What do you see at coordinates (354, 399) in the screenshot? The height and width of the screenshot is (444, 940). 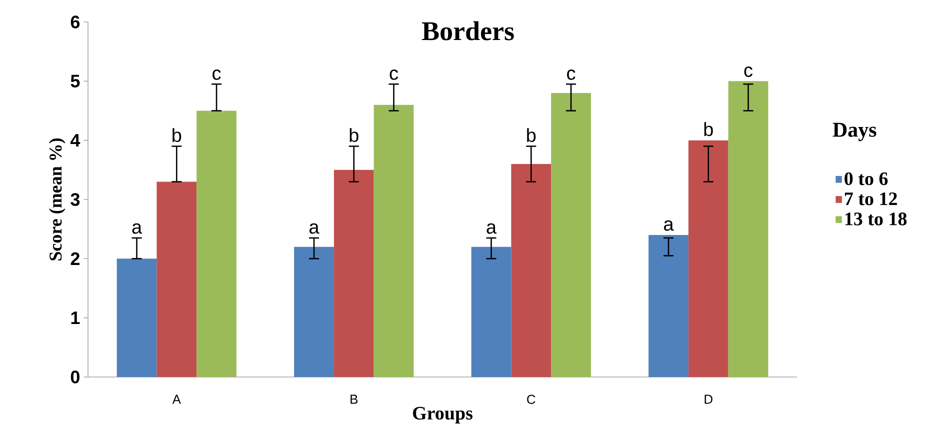 I see `x-tick-label: B` at bounding box center [354, 399].